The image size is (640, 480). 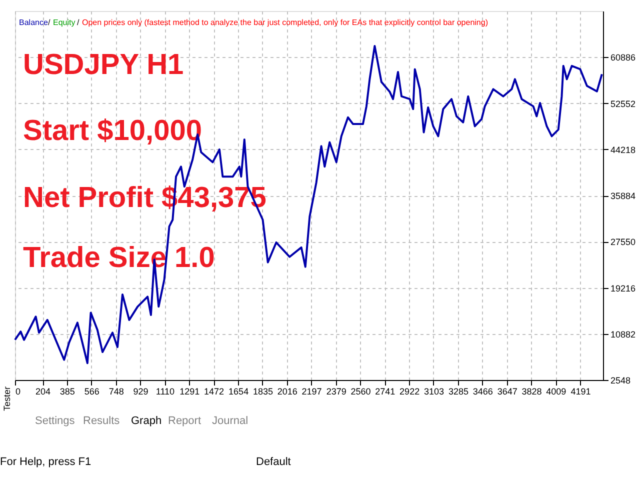 I want to click on text: For Help, press F1, so click(x=46, y=462).